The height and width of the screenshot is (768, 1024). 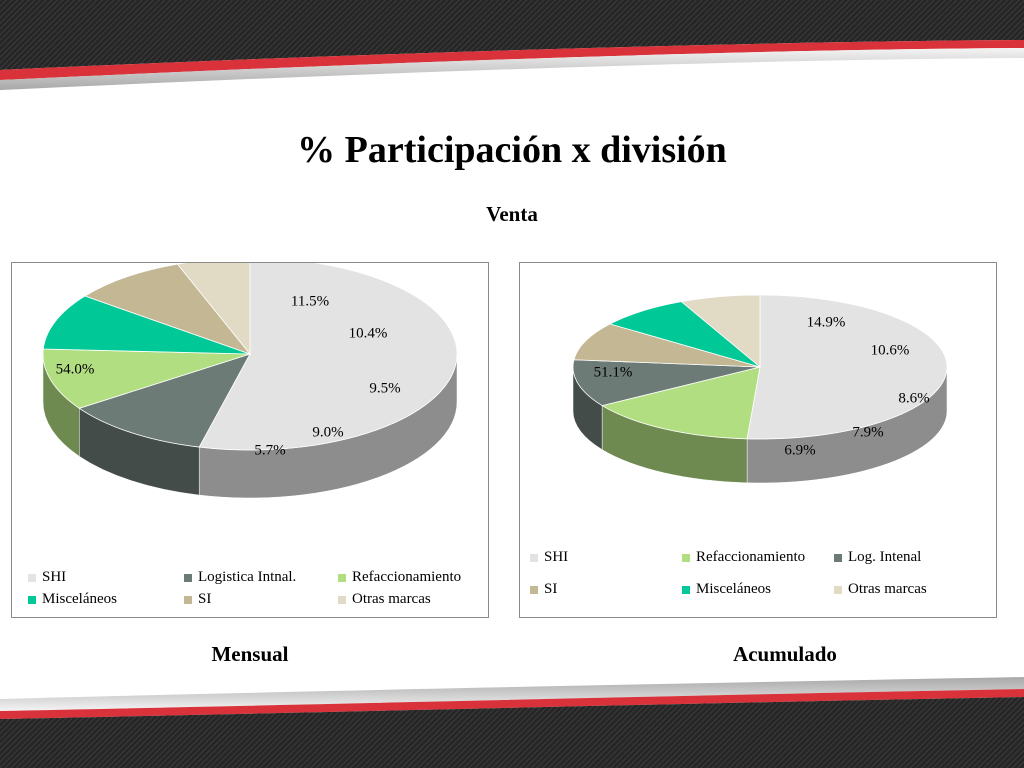 I want to click on bottom-decorative-band, so click(x=512, y=722).